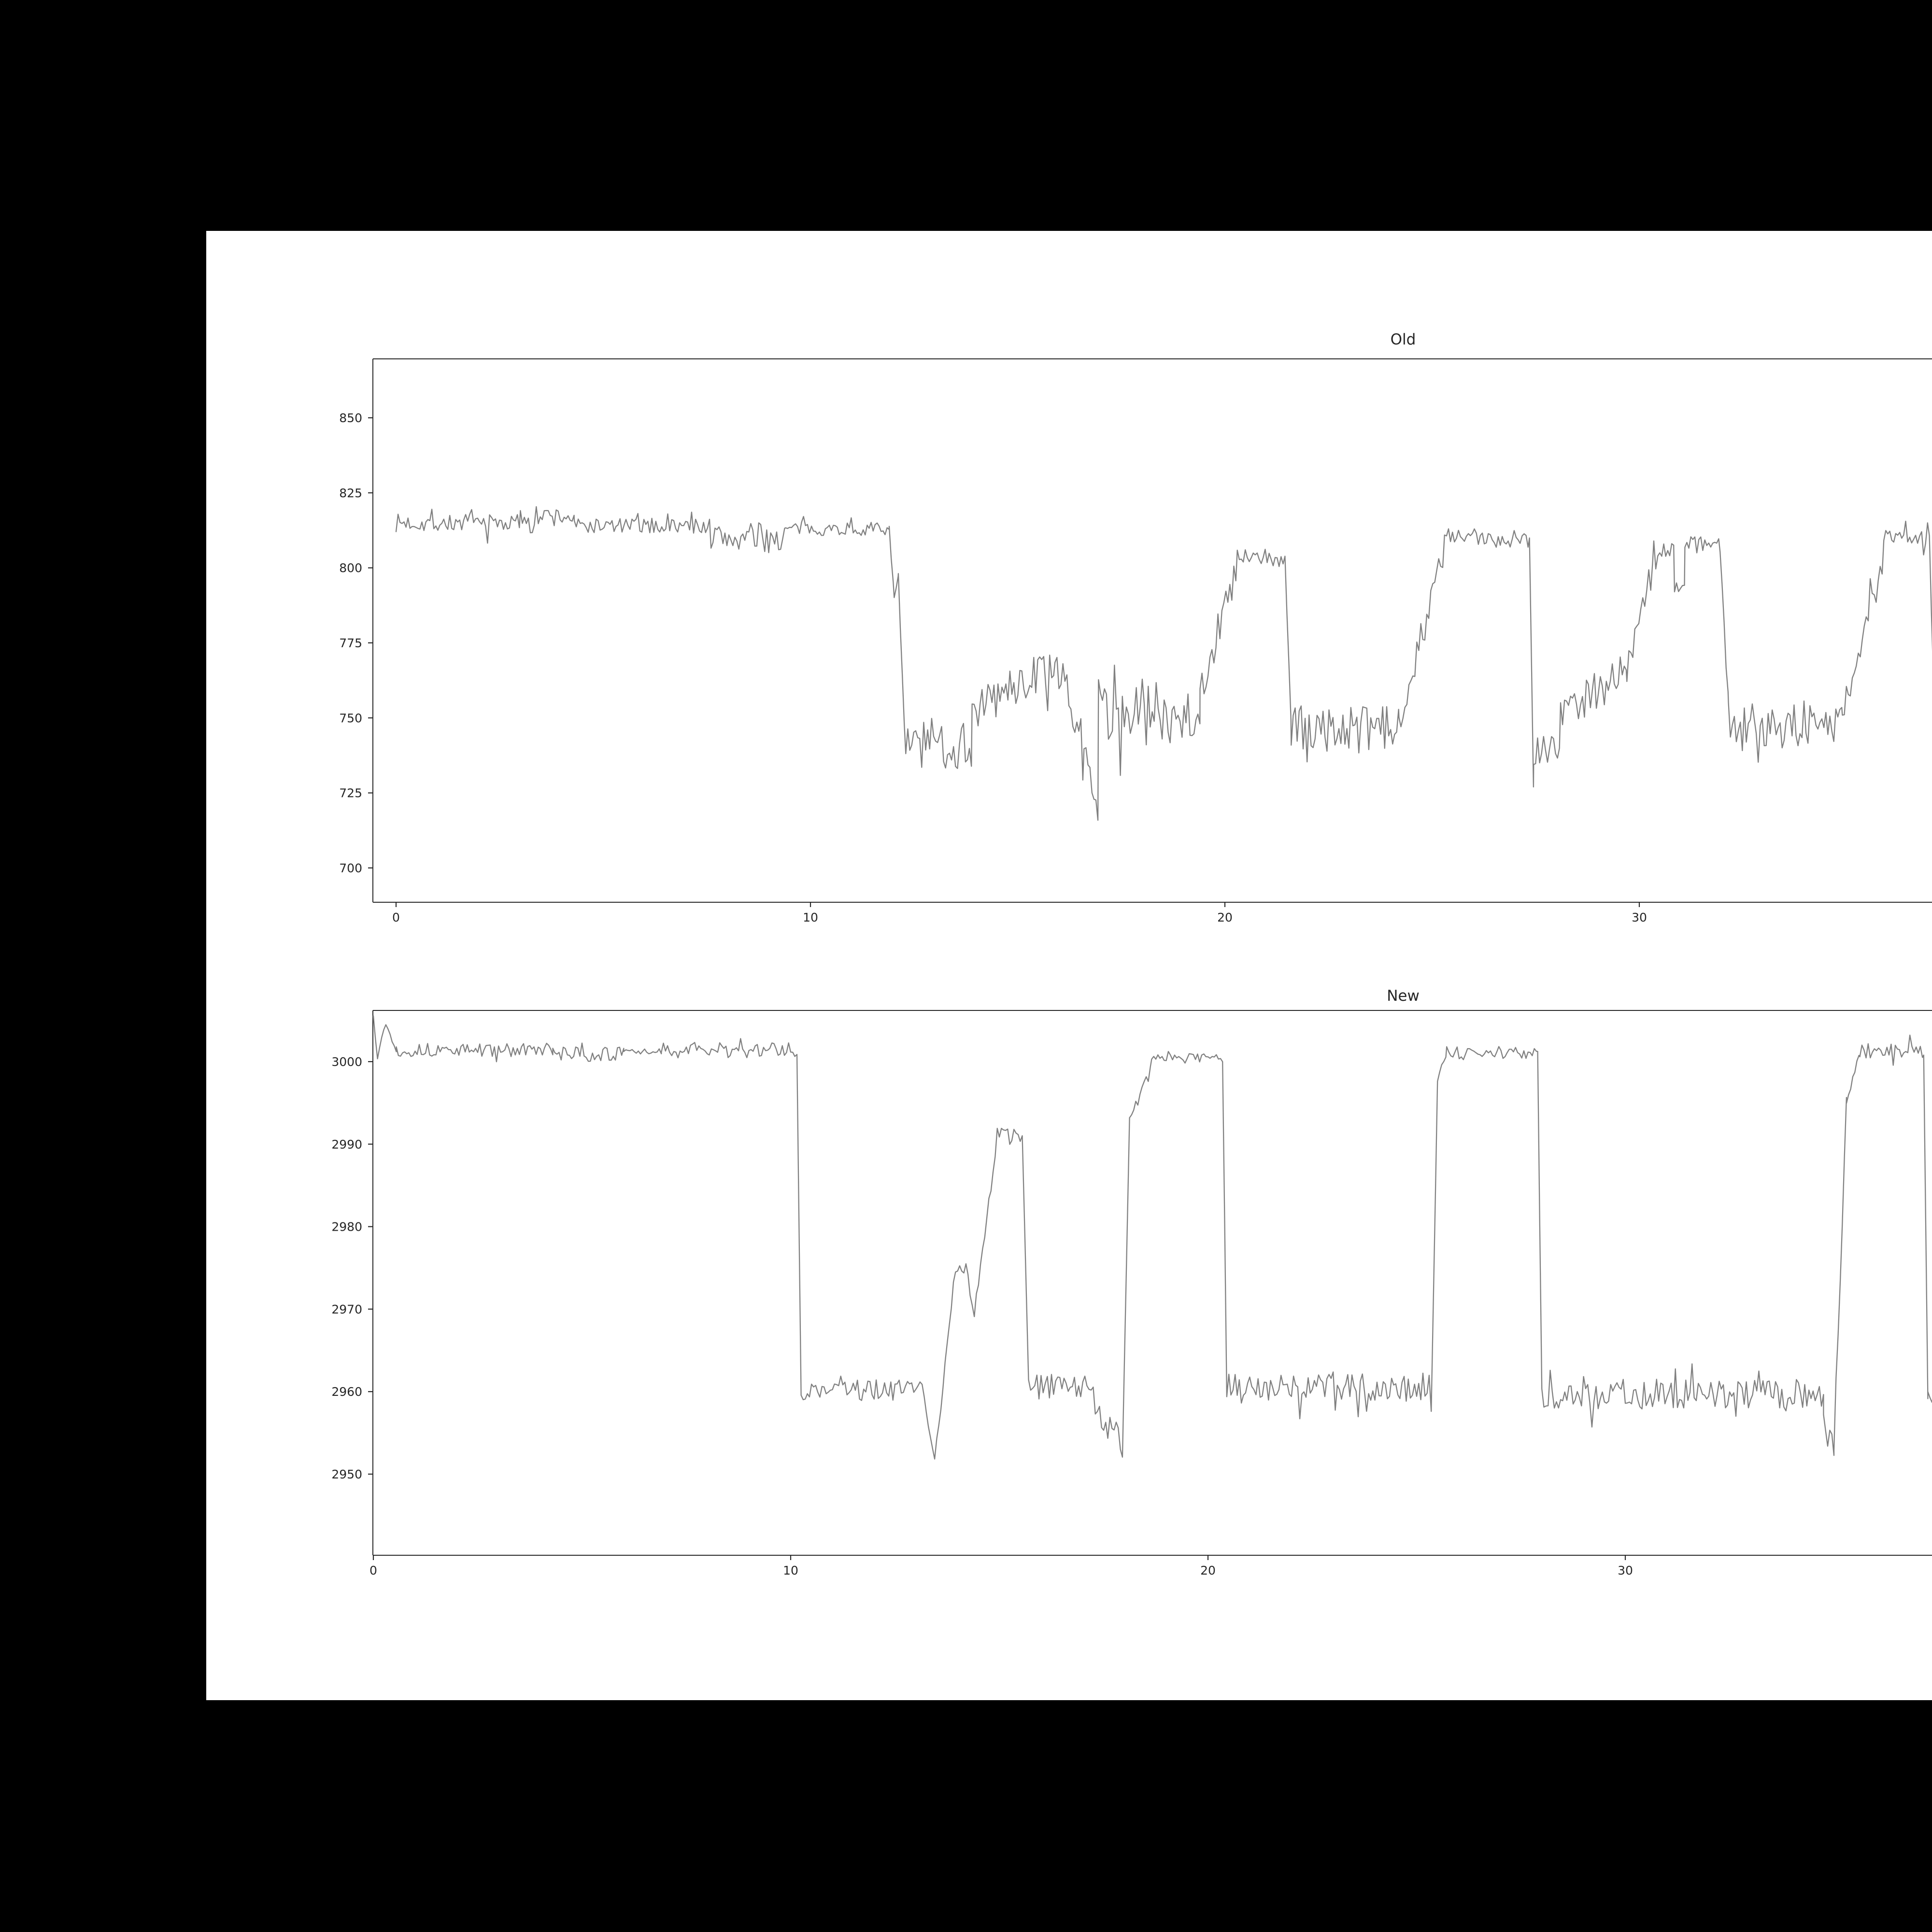 Image resolution: width=1932 pixels, height=1932 pixels. I want to click on y-tick-label: 3000, so click(346, 1062).